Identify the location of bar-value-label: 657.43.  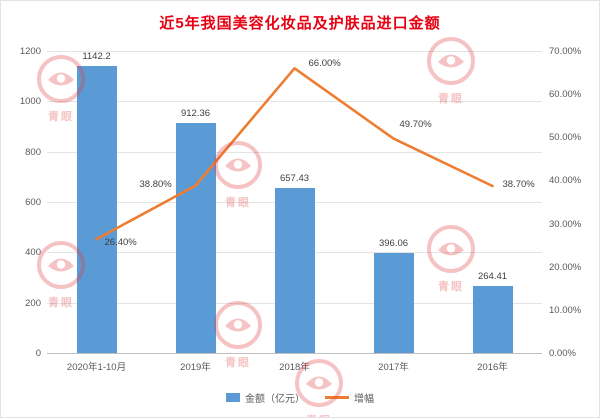
(294, 178).